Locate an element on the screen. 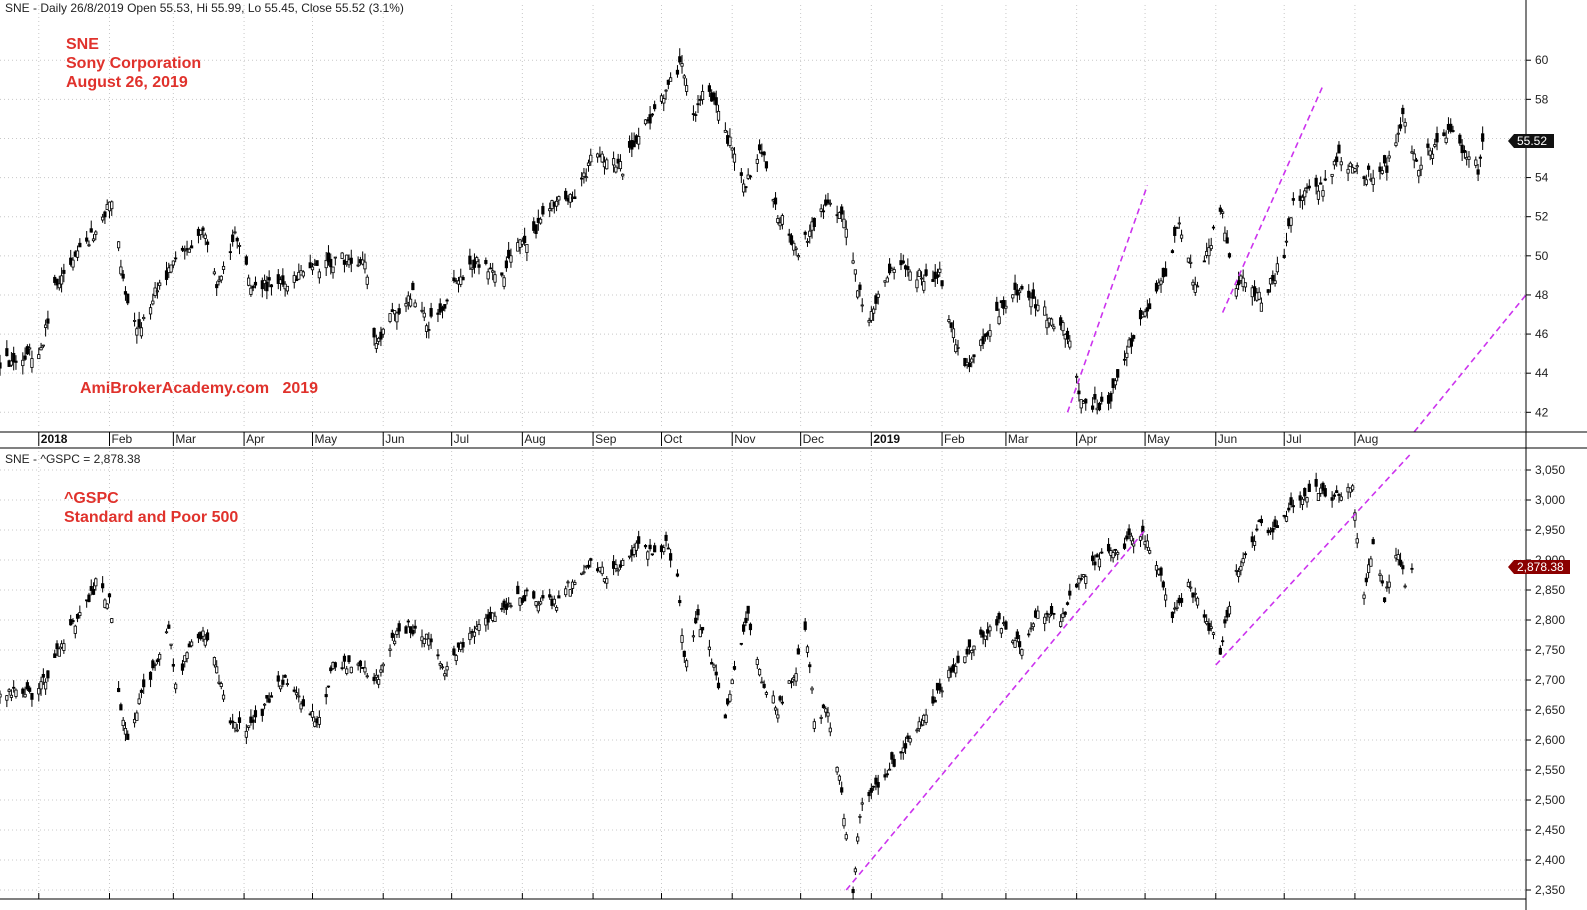 The width and height of the screenshot is (1587, 910). x-month-label: Feb is located at coordinates (954, 439).